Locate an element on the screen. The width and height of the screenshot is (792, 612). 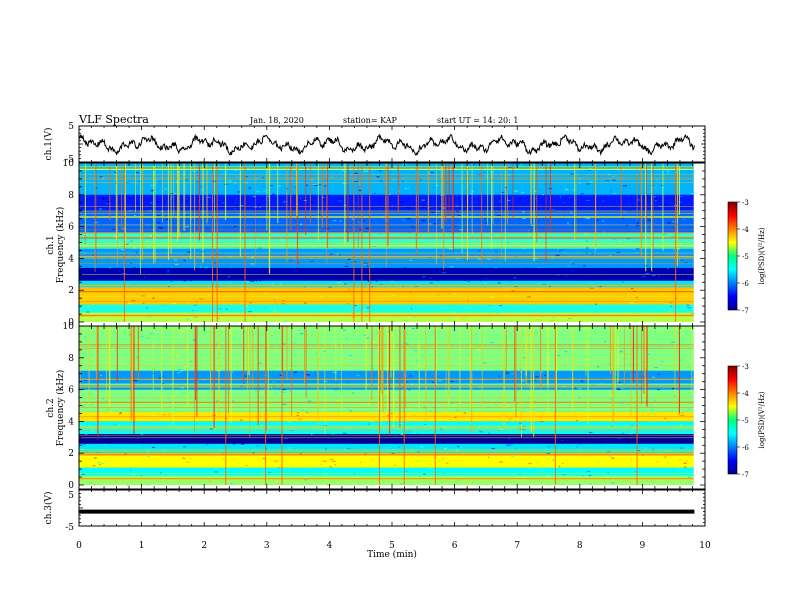
colorbar-label: log(PSD)(V²/Hz) is located at coordinates (762, 419).